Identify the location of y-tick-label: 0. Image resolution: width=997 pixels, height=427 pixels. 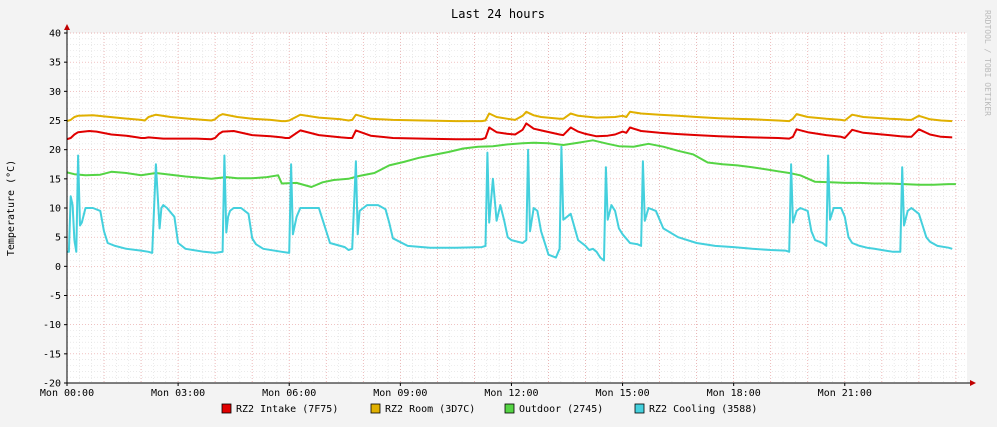
(58, 267).